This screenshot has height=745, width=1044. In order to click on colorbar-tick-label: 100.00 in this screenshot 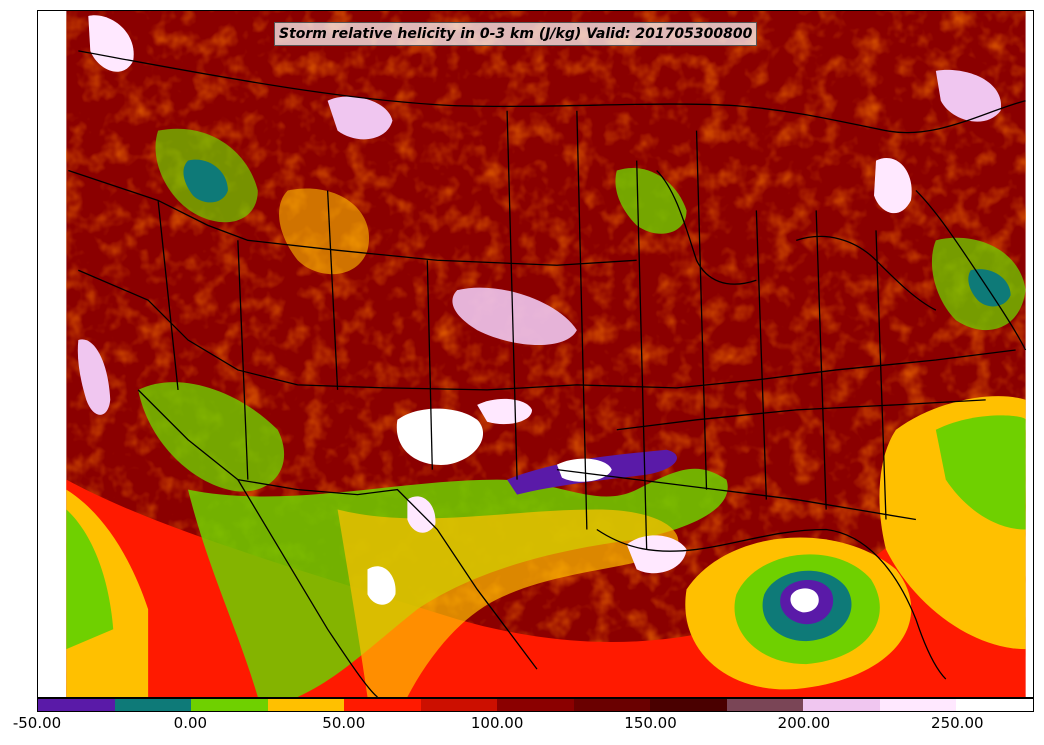, I will do `click(497, 723)`.